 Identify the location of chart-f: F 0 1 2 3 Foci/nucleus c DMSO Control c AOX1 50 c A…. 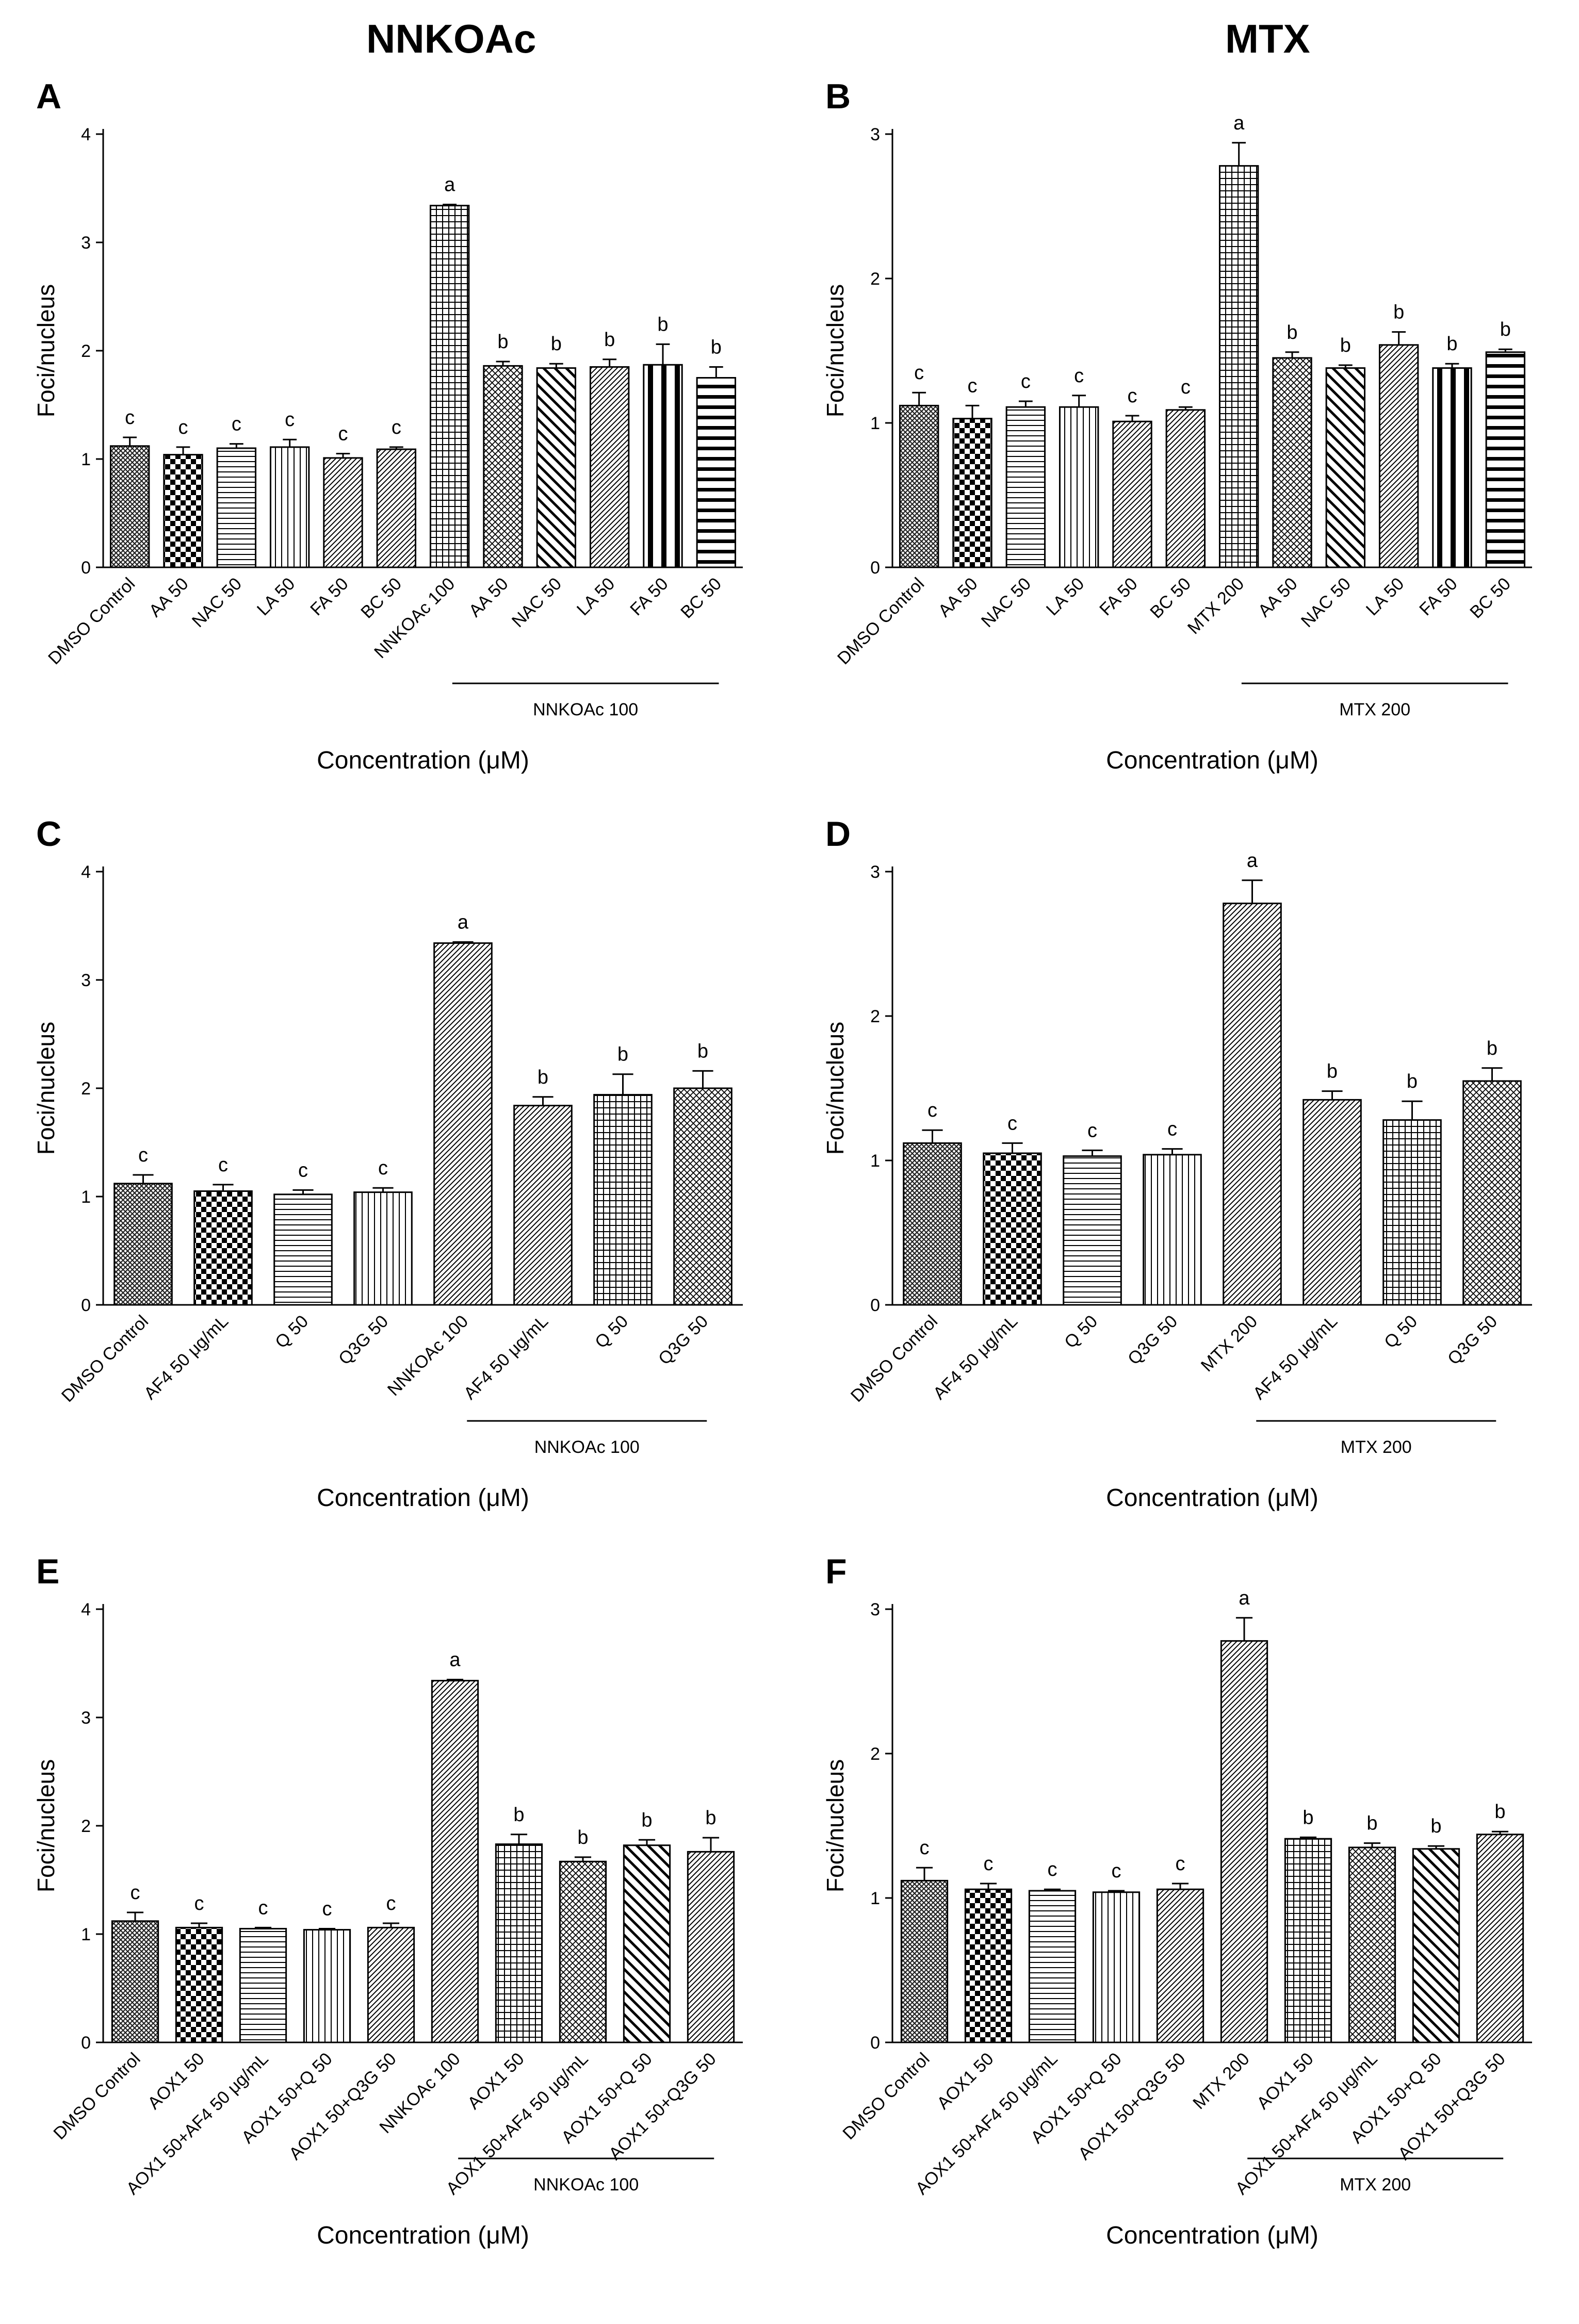
(1177, 1901).